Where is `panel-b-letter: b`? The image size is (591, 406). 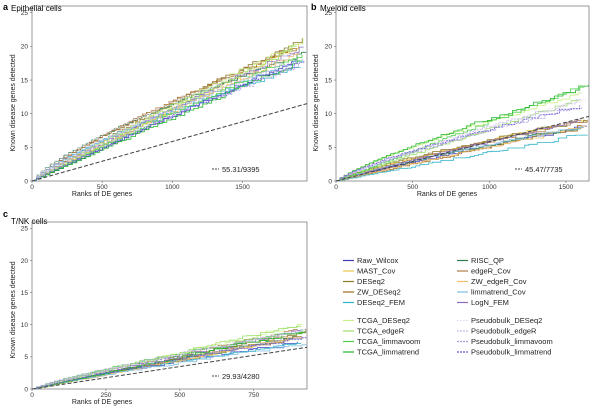
panel-b-letter: b is located at coordinates (314, 7).